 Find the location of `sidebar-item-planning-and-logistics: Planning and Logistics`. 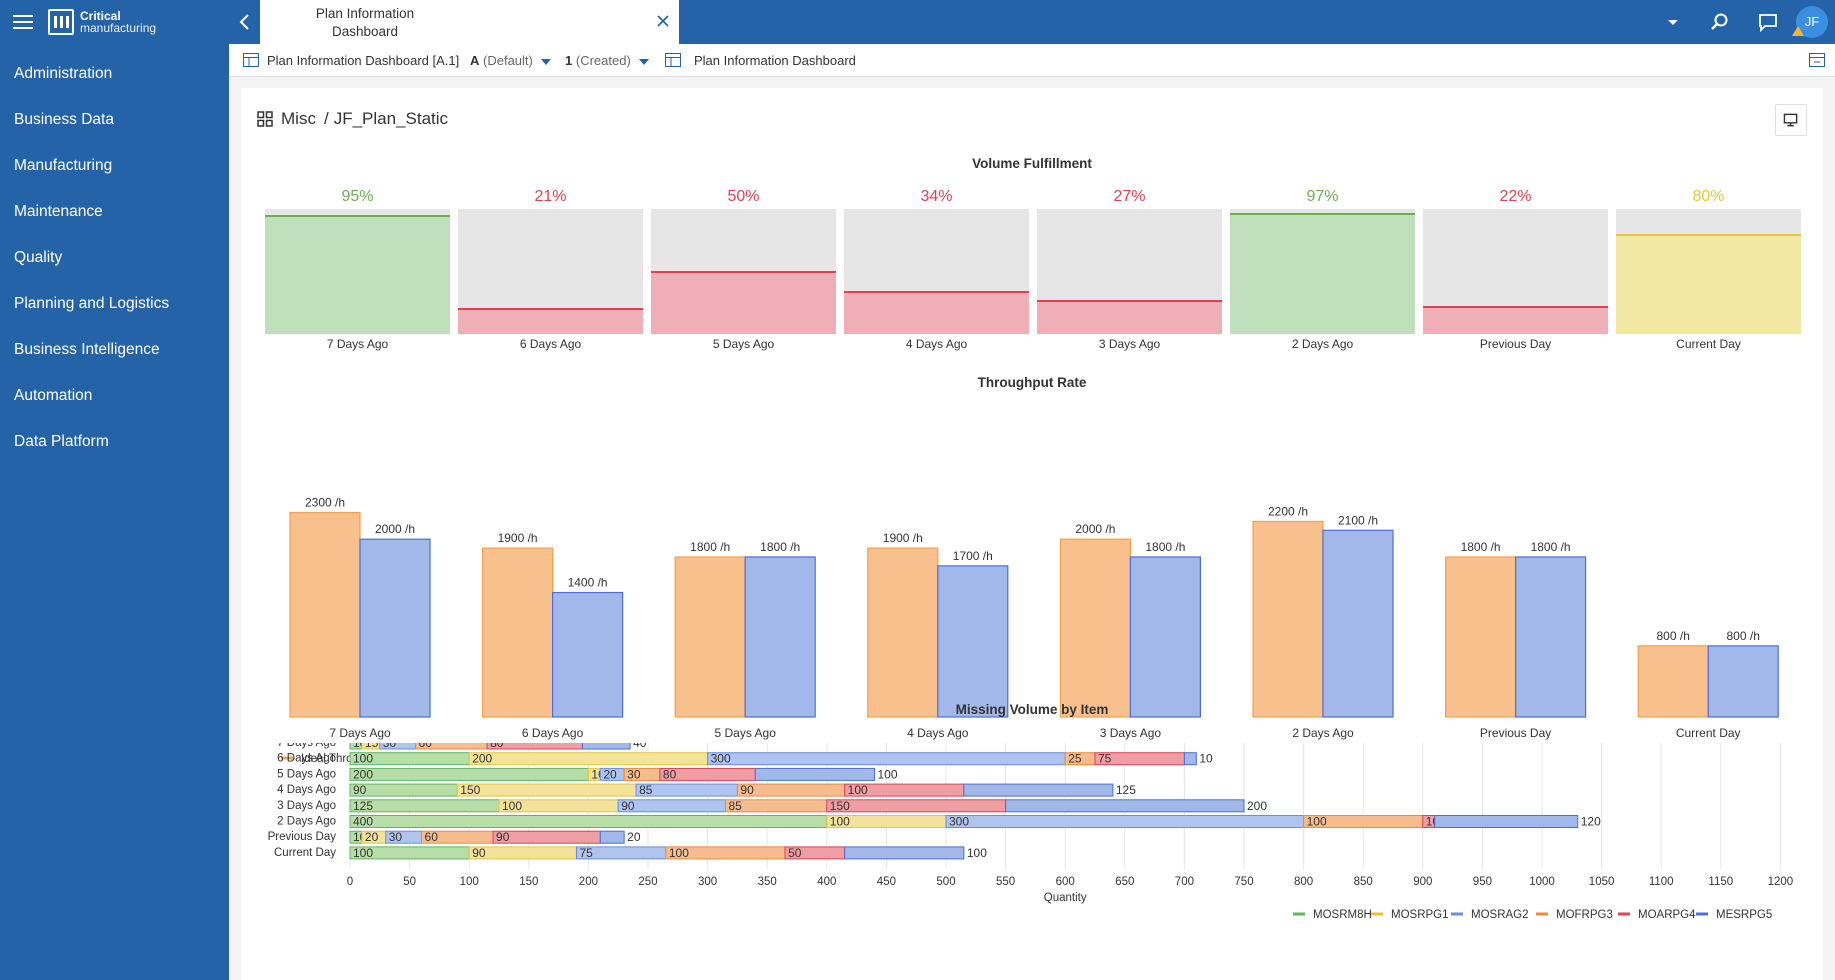

sidebar-item-planning-and-logistics: Planning and Logistics is located at coordinates (92, 303).